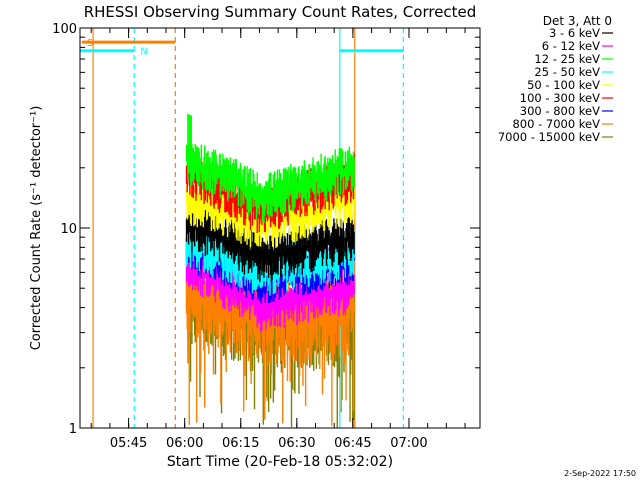 The height and width of the screenshot is (480, 640). What do you see at coordinates (549, 137) in the screenshot?
I see `legend-entry-label: 7000 - 15000 keV` at bounding box center [549, 137].